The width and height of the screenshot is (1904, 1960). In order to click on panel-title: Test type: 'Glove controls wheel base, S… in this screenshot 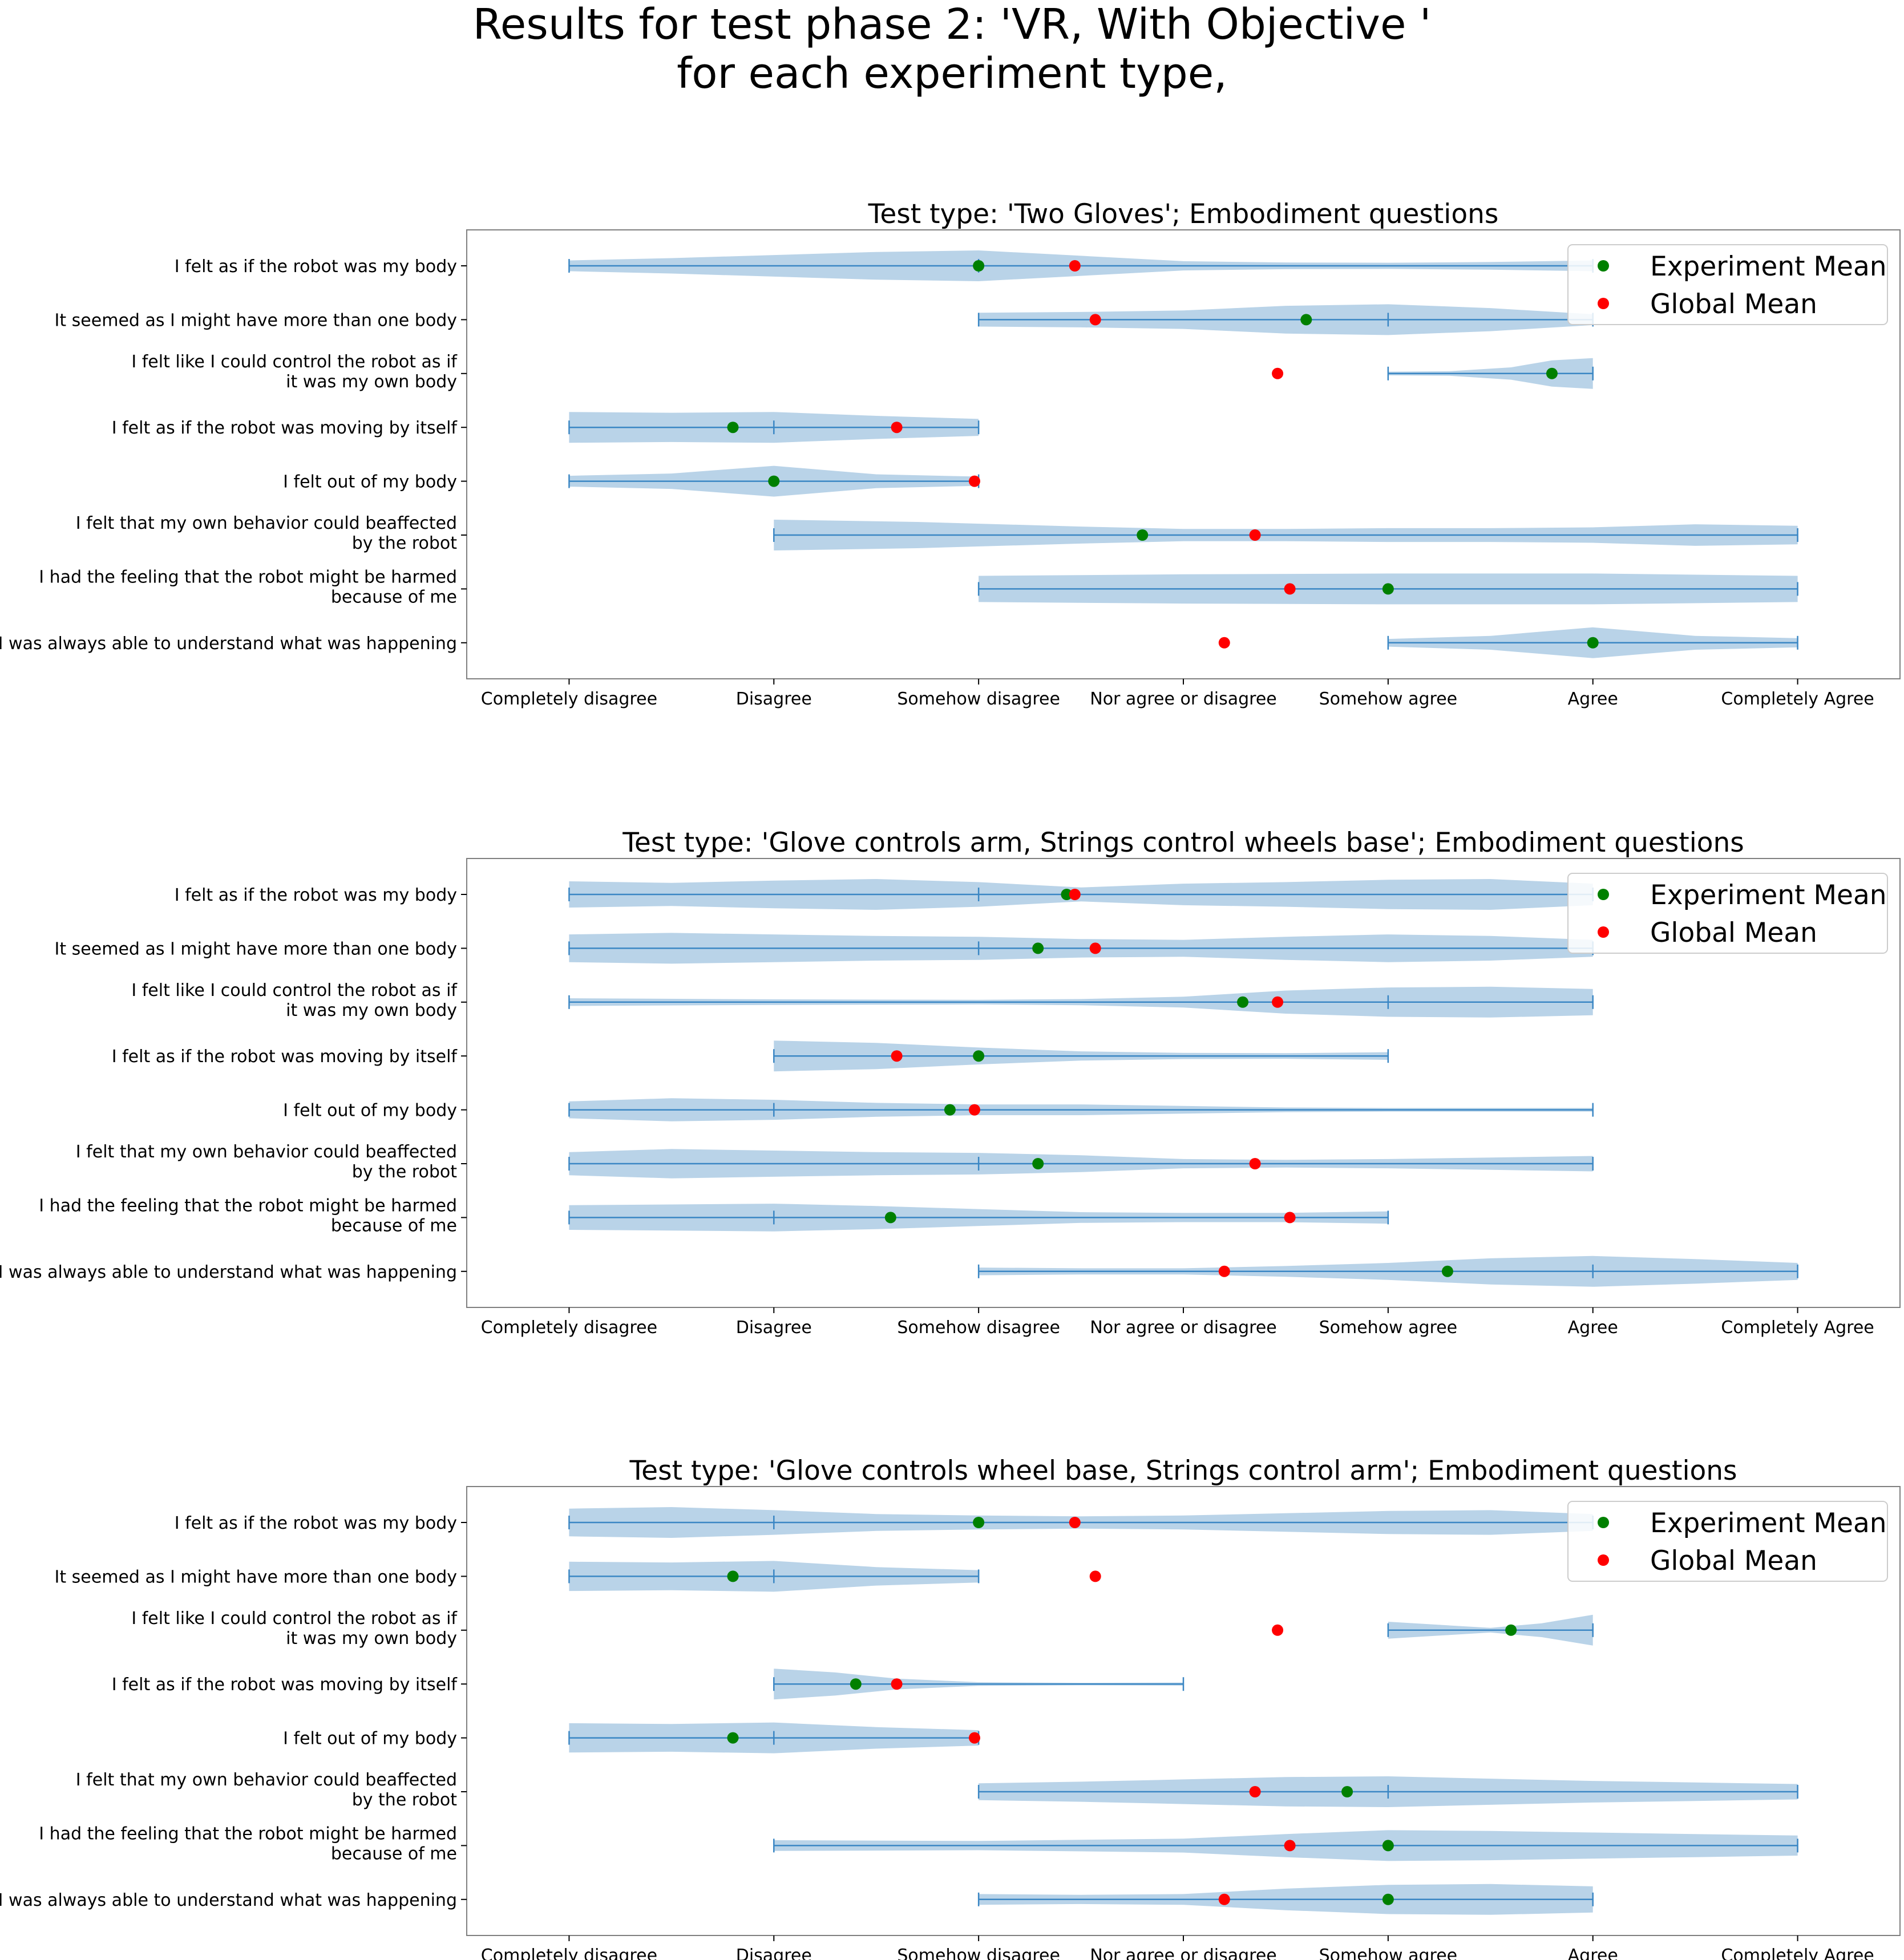, I will do `click(1183, 1471)`.